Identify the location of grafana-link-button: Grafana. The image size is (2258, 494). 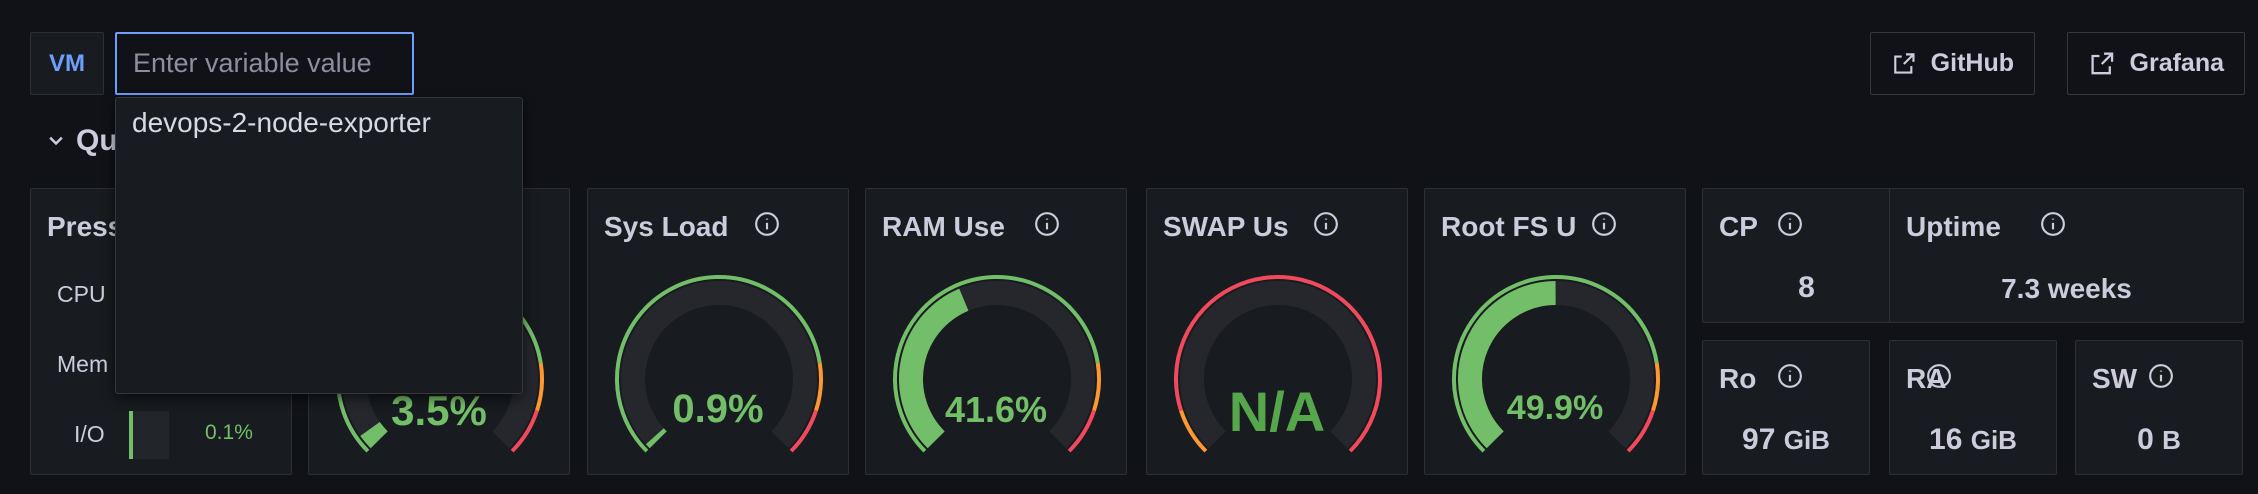
(2156, 63).